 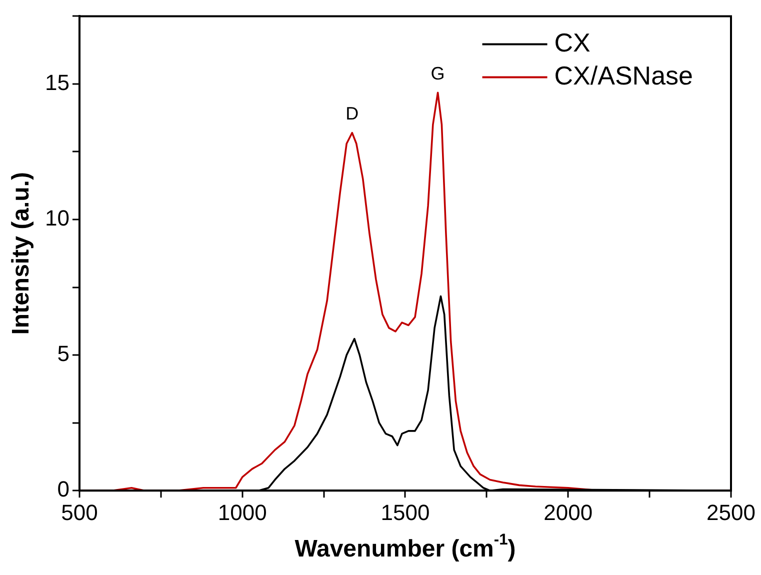 What do you see at coordinates (624, 75) in the screenshot?
I see `legend-label: CX/ASNase` at bounding box center [624, 75].